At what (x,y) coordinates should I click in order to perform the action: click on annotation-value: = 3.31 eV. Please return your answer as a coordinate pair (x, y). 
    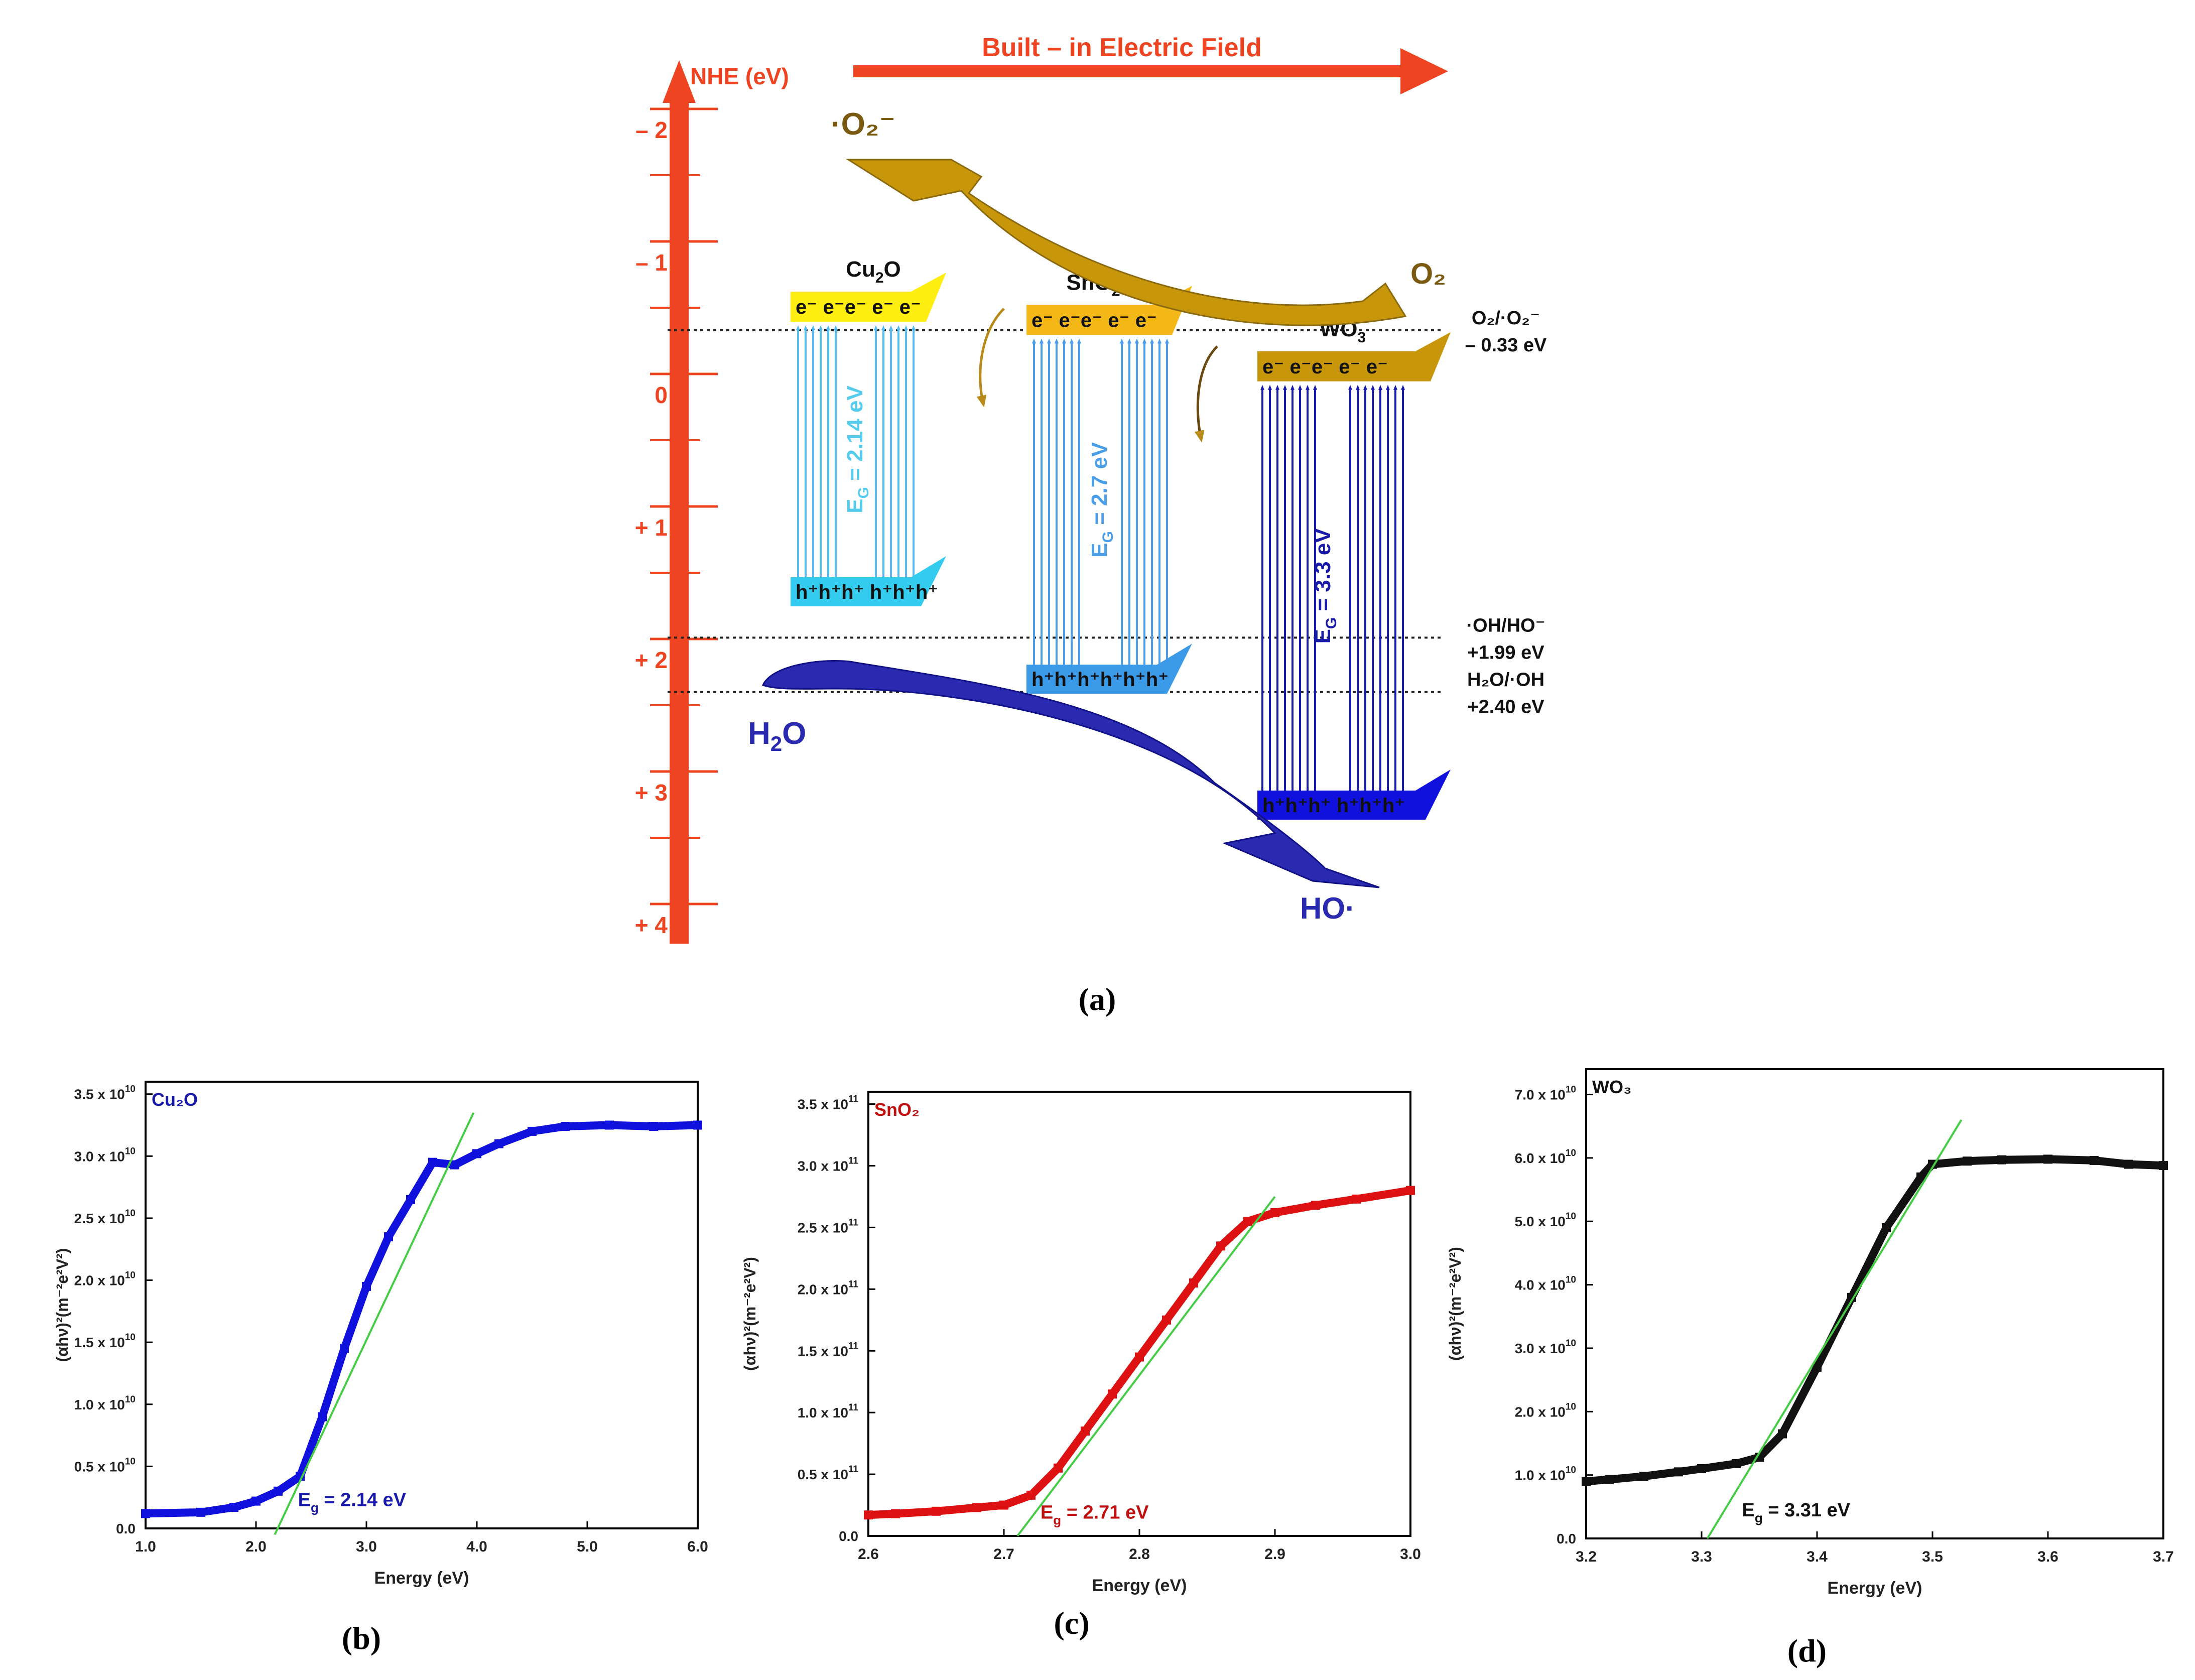
    Looking at the image, I should click on (1807, 1510).